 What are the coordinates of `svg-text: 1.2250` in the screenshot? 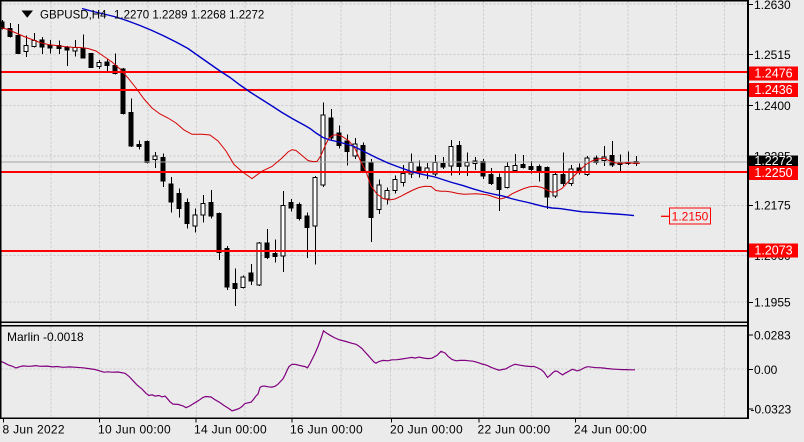 It's located at (773, 173).